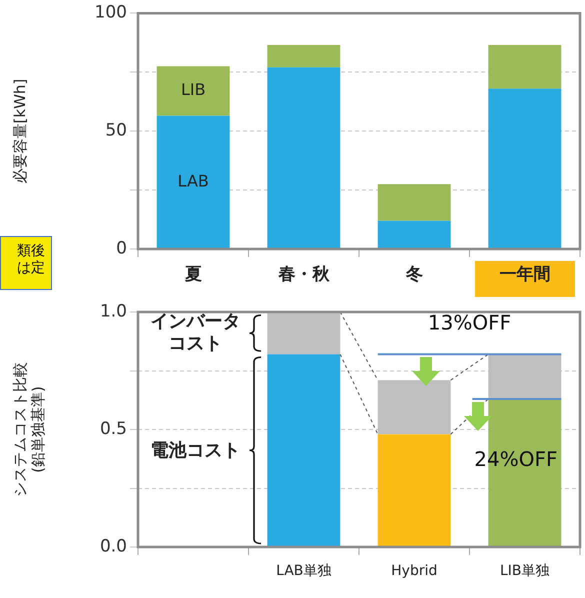 The image size is (585, 598). I want to click on y-tick-label: 0.5, so click(113, 428).